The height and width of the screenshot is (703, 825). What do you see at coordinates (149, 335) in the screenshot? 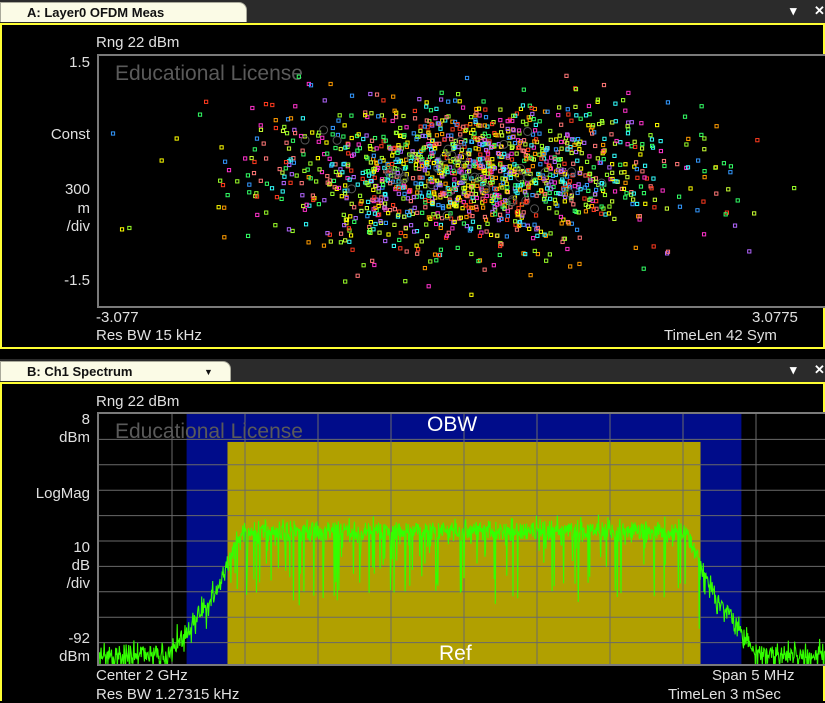
I see `res-bw-label: Res BW 15 kHz` at bounding box center [149, 335].